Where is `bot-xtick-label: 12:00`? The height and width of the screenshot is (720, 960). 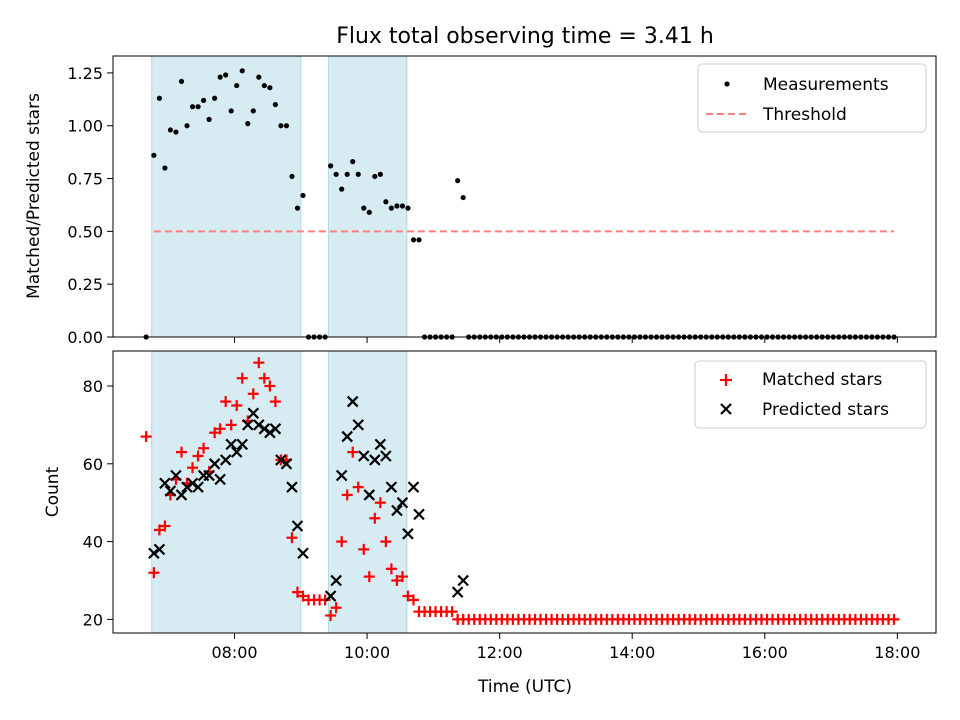
bot-xtick-label: 12:00 is located at coordinates (500, 652).